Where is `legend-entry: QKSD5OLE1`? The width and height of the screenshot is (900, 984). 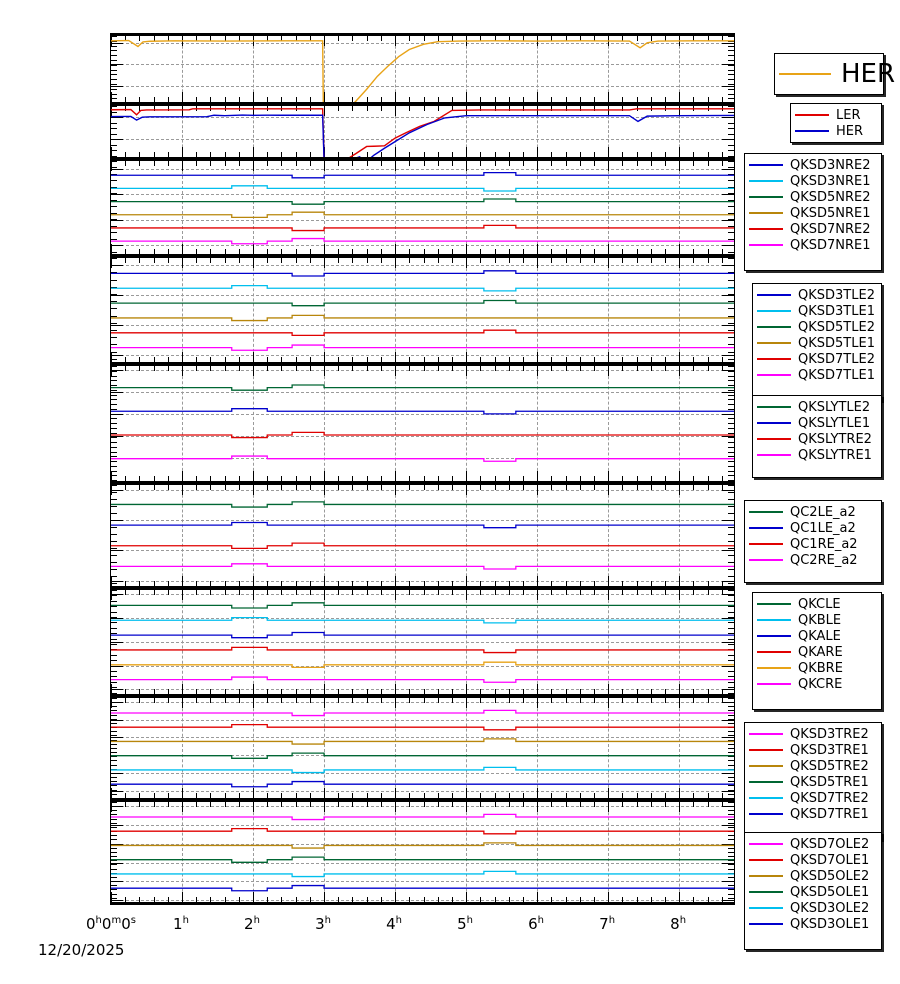
legend-entry: QKSD5OLE1 is located at coordinates (812, 892).